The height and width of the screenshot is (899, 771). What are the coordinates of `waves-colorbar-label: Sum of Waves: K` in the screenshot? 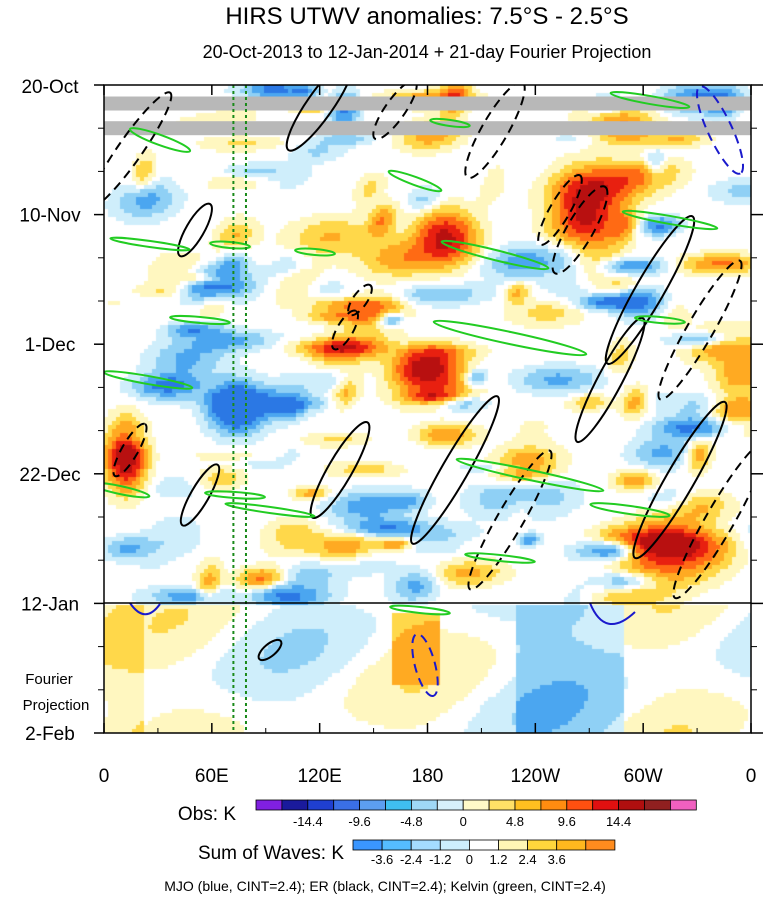 It's located at (271, 853).